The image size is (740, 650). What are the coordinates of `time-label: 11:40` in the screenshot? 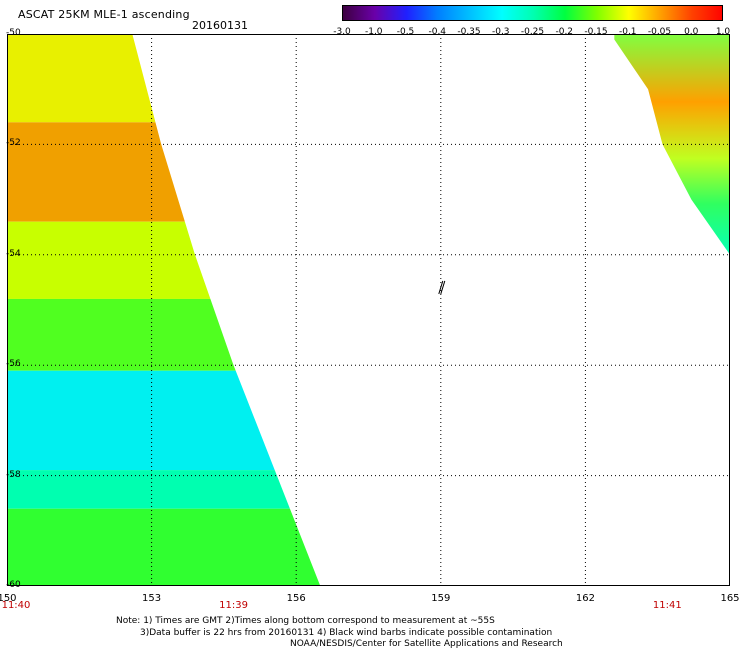 It's located at (16, 605).